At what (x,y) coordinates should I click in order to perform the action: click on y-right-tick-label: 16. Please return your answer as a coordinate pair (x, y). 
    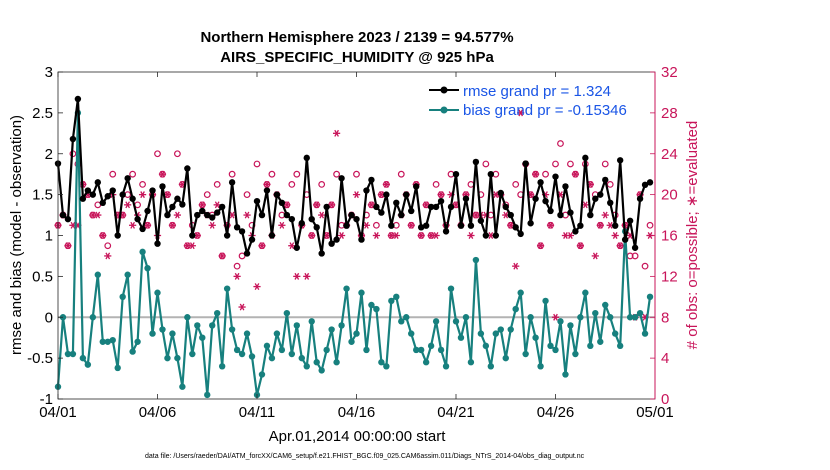
    Looking at the image, I should click on (669, 236).